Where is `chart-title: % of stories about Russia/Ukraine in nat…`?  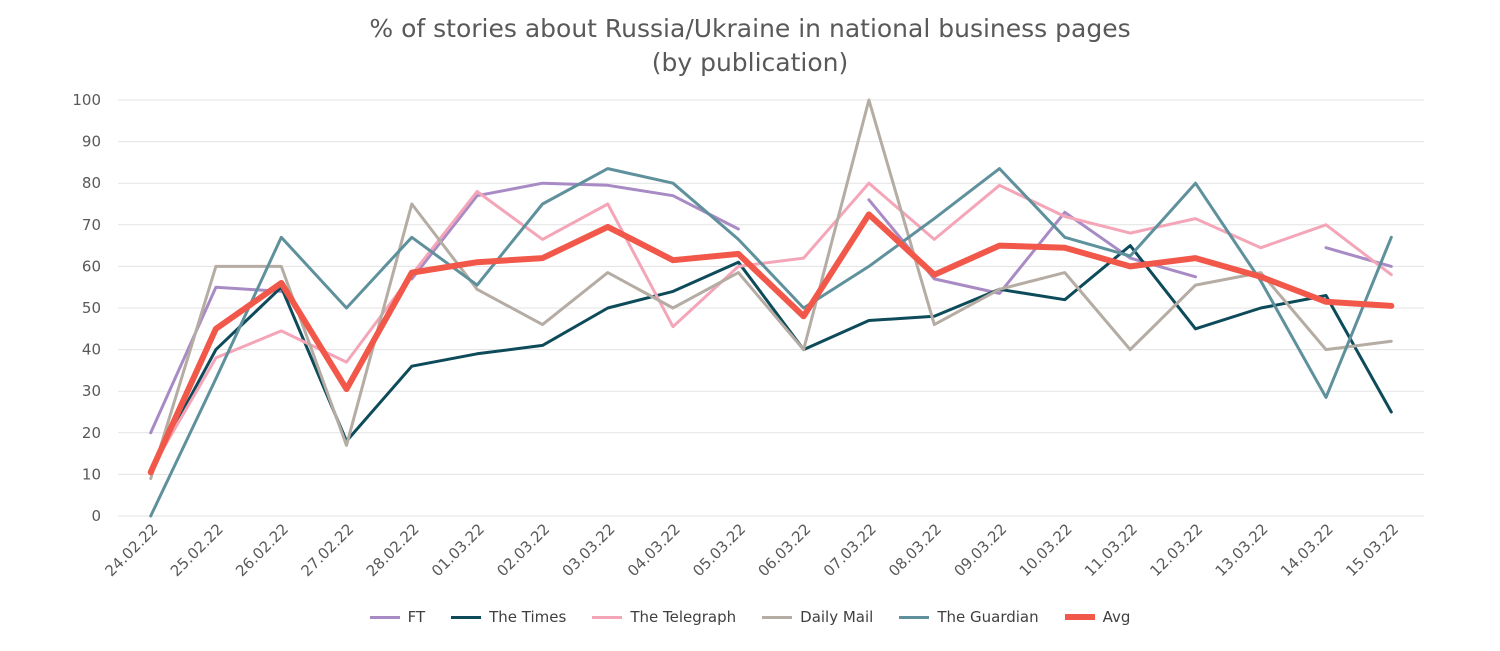 chart-title: % of stories about Russia/Ukraine in nat… is located at coordinates (750, 28).